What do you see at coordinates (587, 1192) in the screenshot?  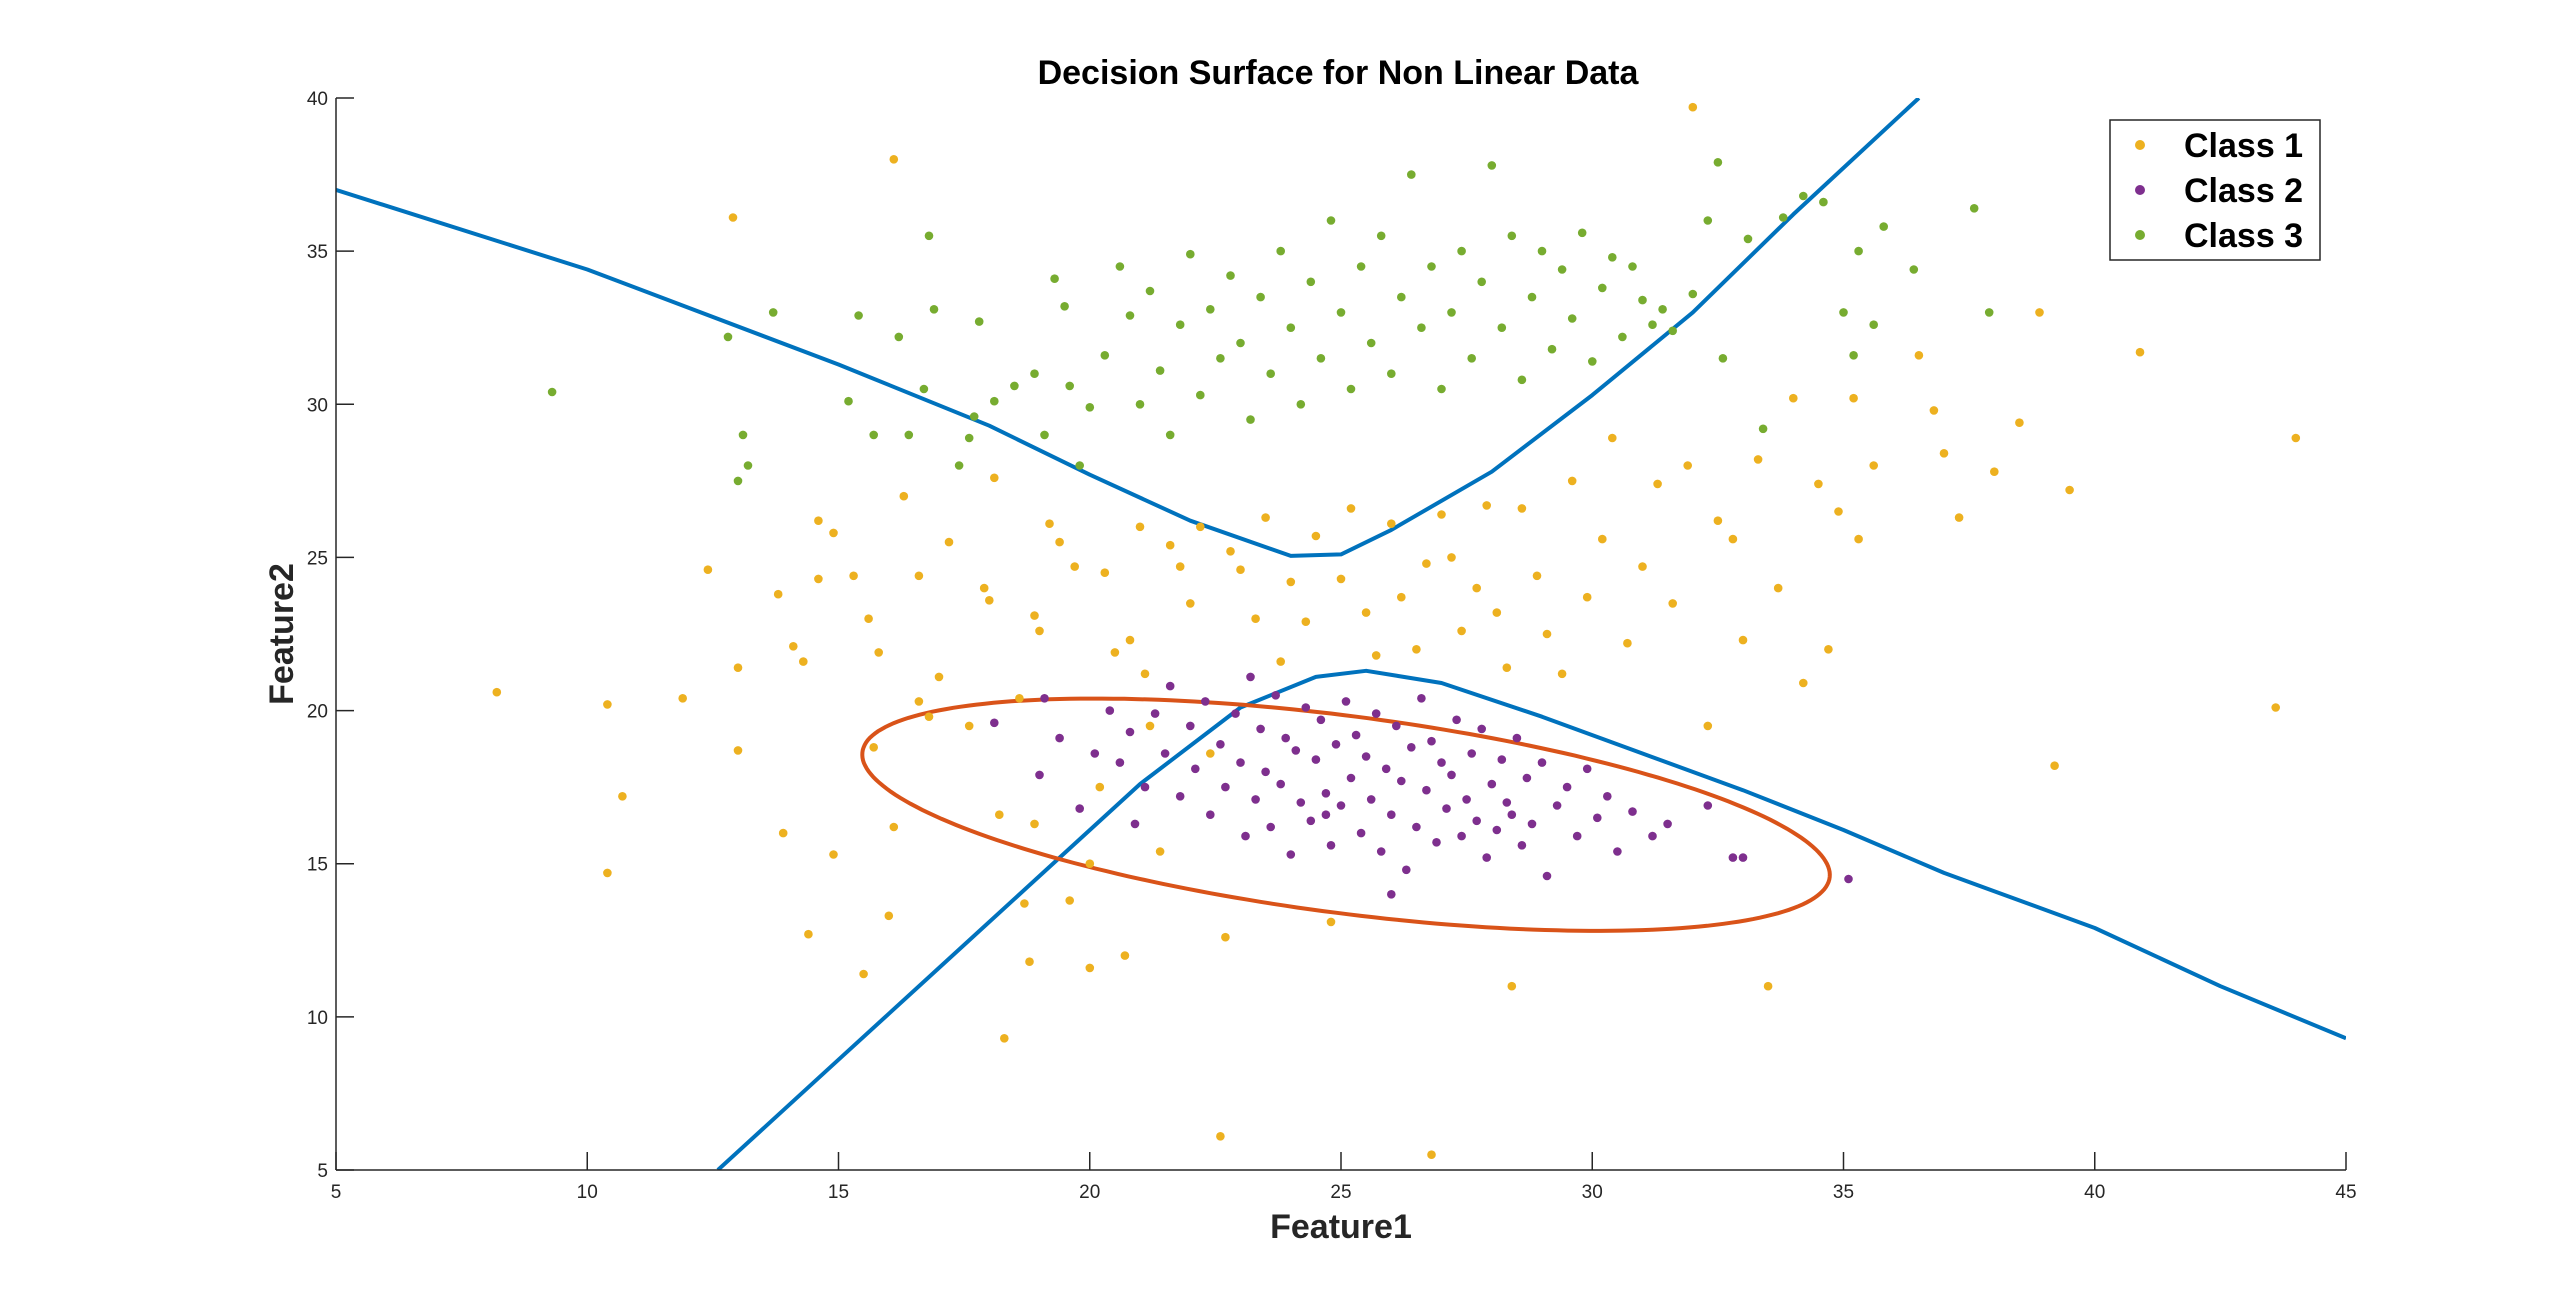 I see `x-tick-label: 10` at bounding box center [587, 1192].